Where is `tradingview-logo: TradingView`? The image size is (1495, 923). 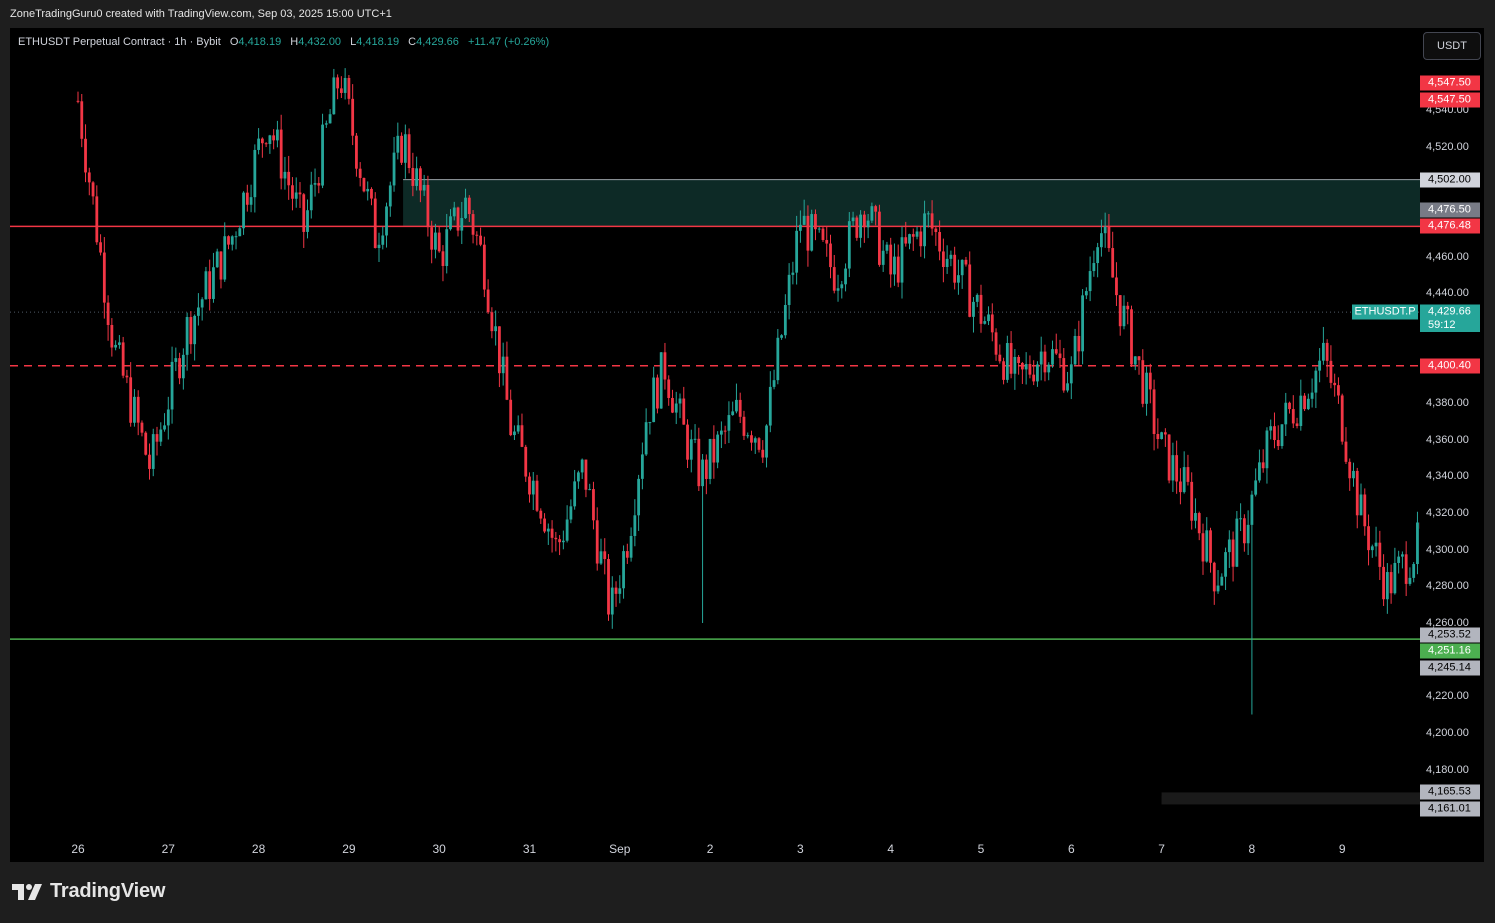 tradingview-logo: TradingView is located at coordinates (88, 891).